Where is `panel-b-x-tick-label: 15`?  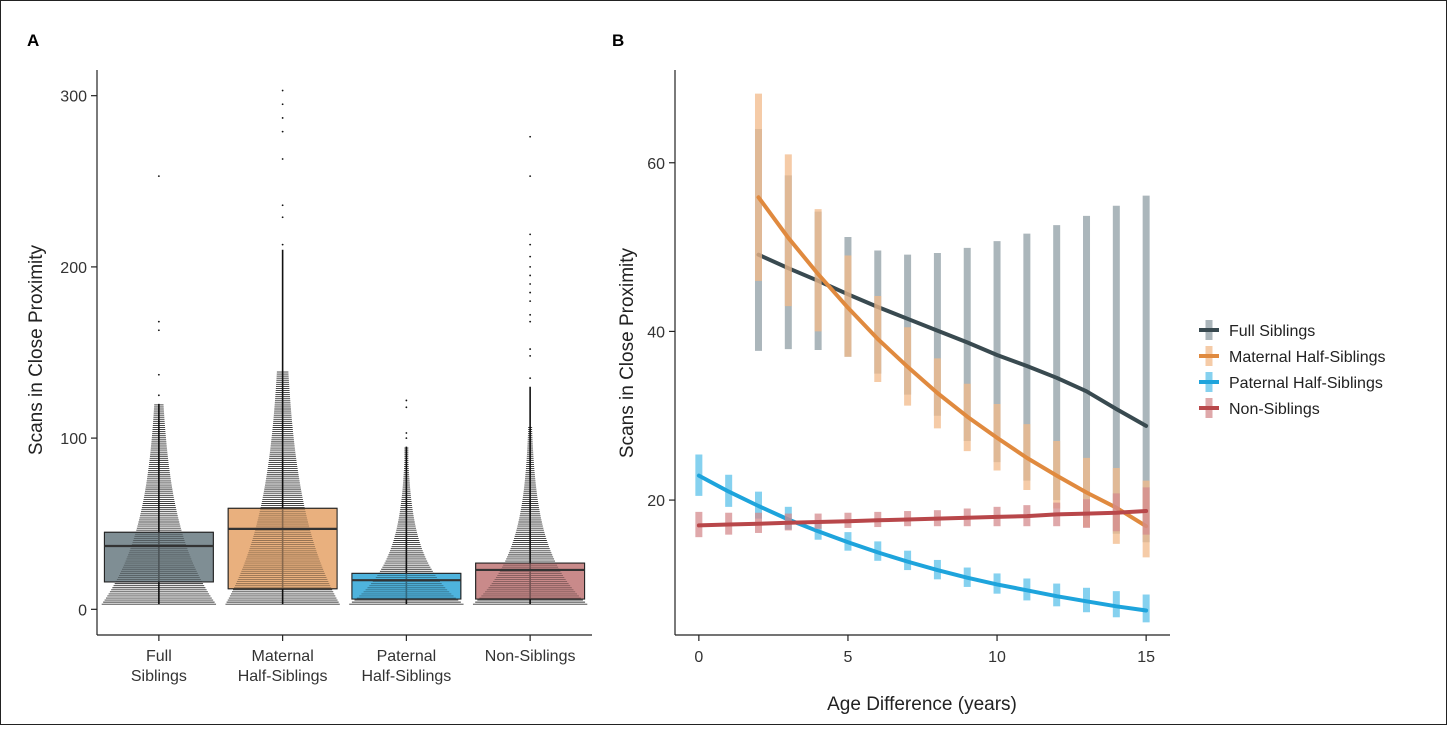 panel-b-x-tick-label: 15 is located at coordinates (1146, 657).